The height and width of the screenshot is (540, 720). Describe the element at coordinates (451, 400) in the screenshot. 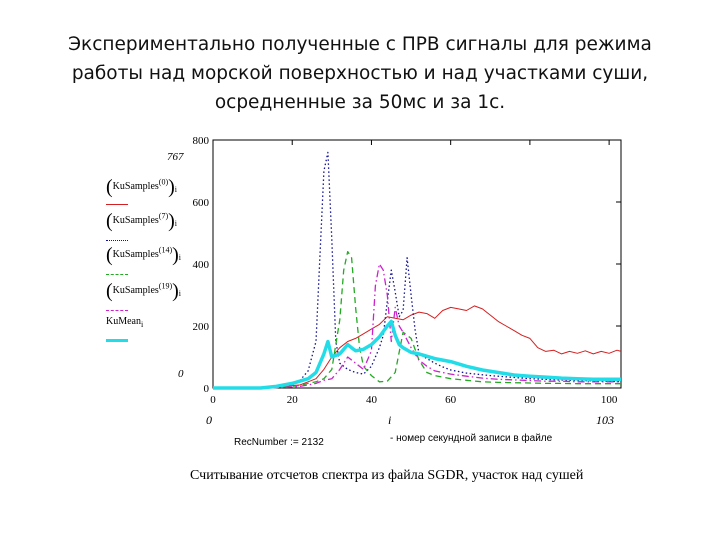

I see `x-tick-label: 60` at that location.